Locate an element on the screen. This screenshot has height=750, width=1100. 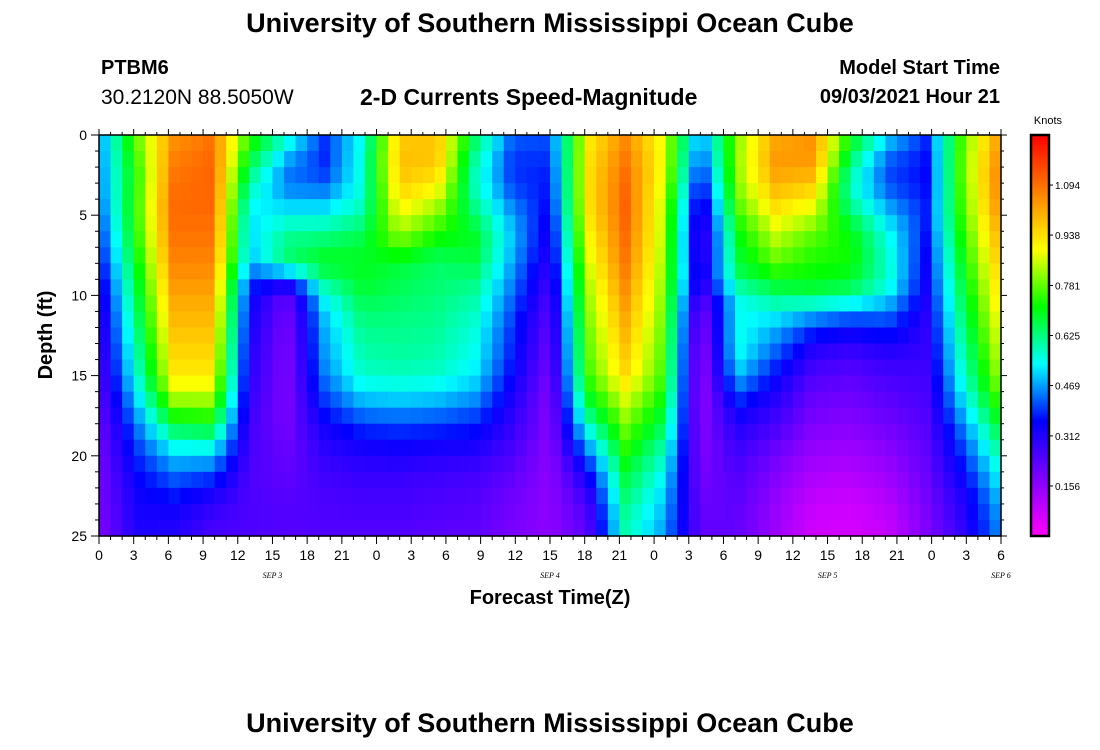
x-tick-label: 6 is located at coordinates (724, 555).